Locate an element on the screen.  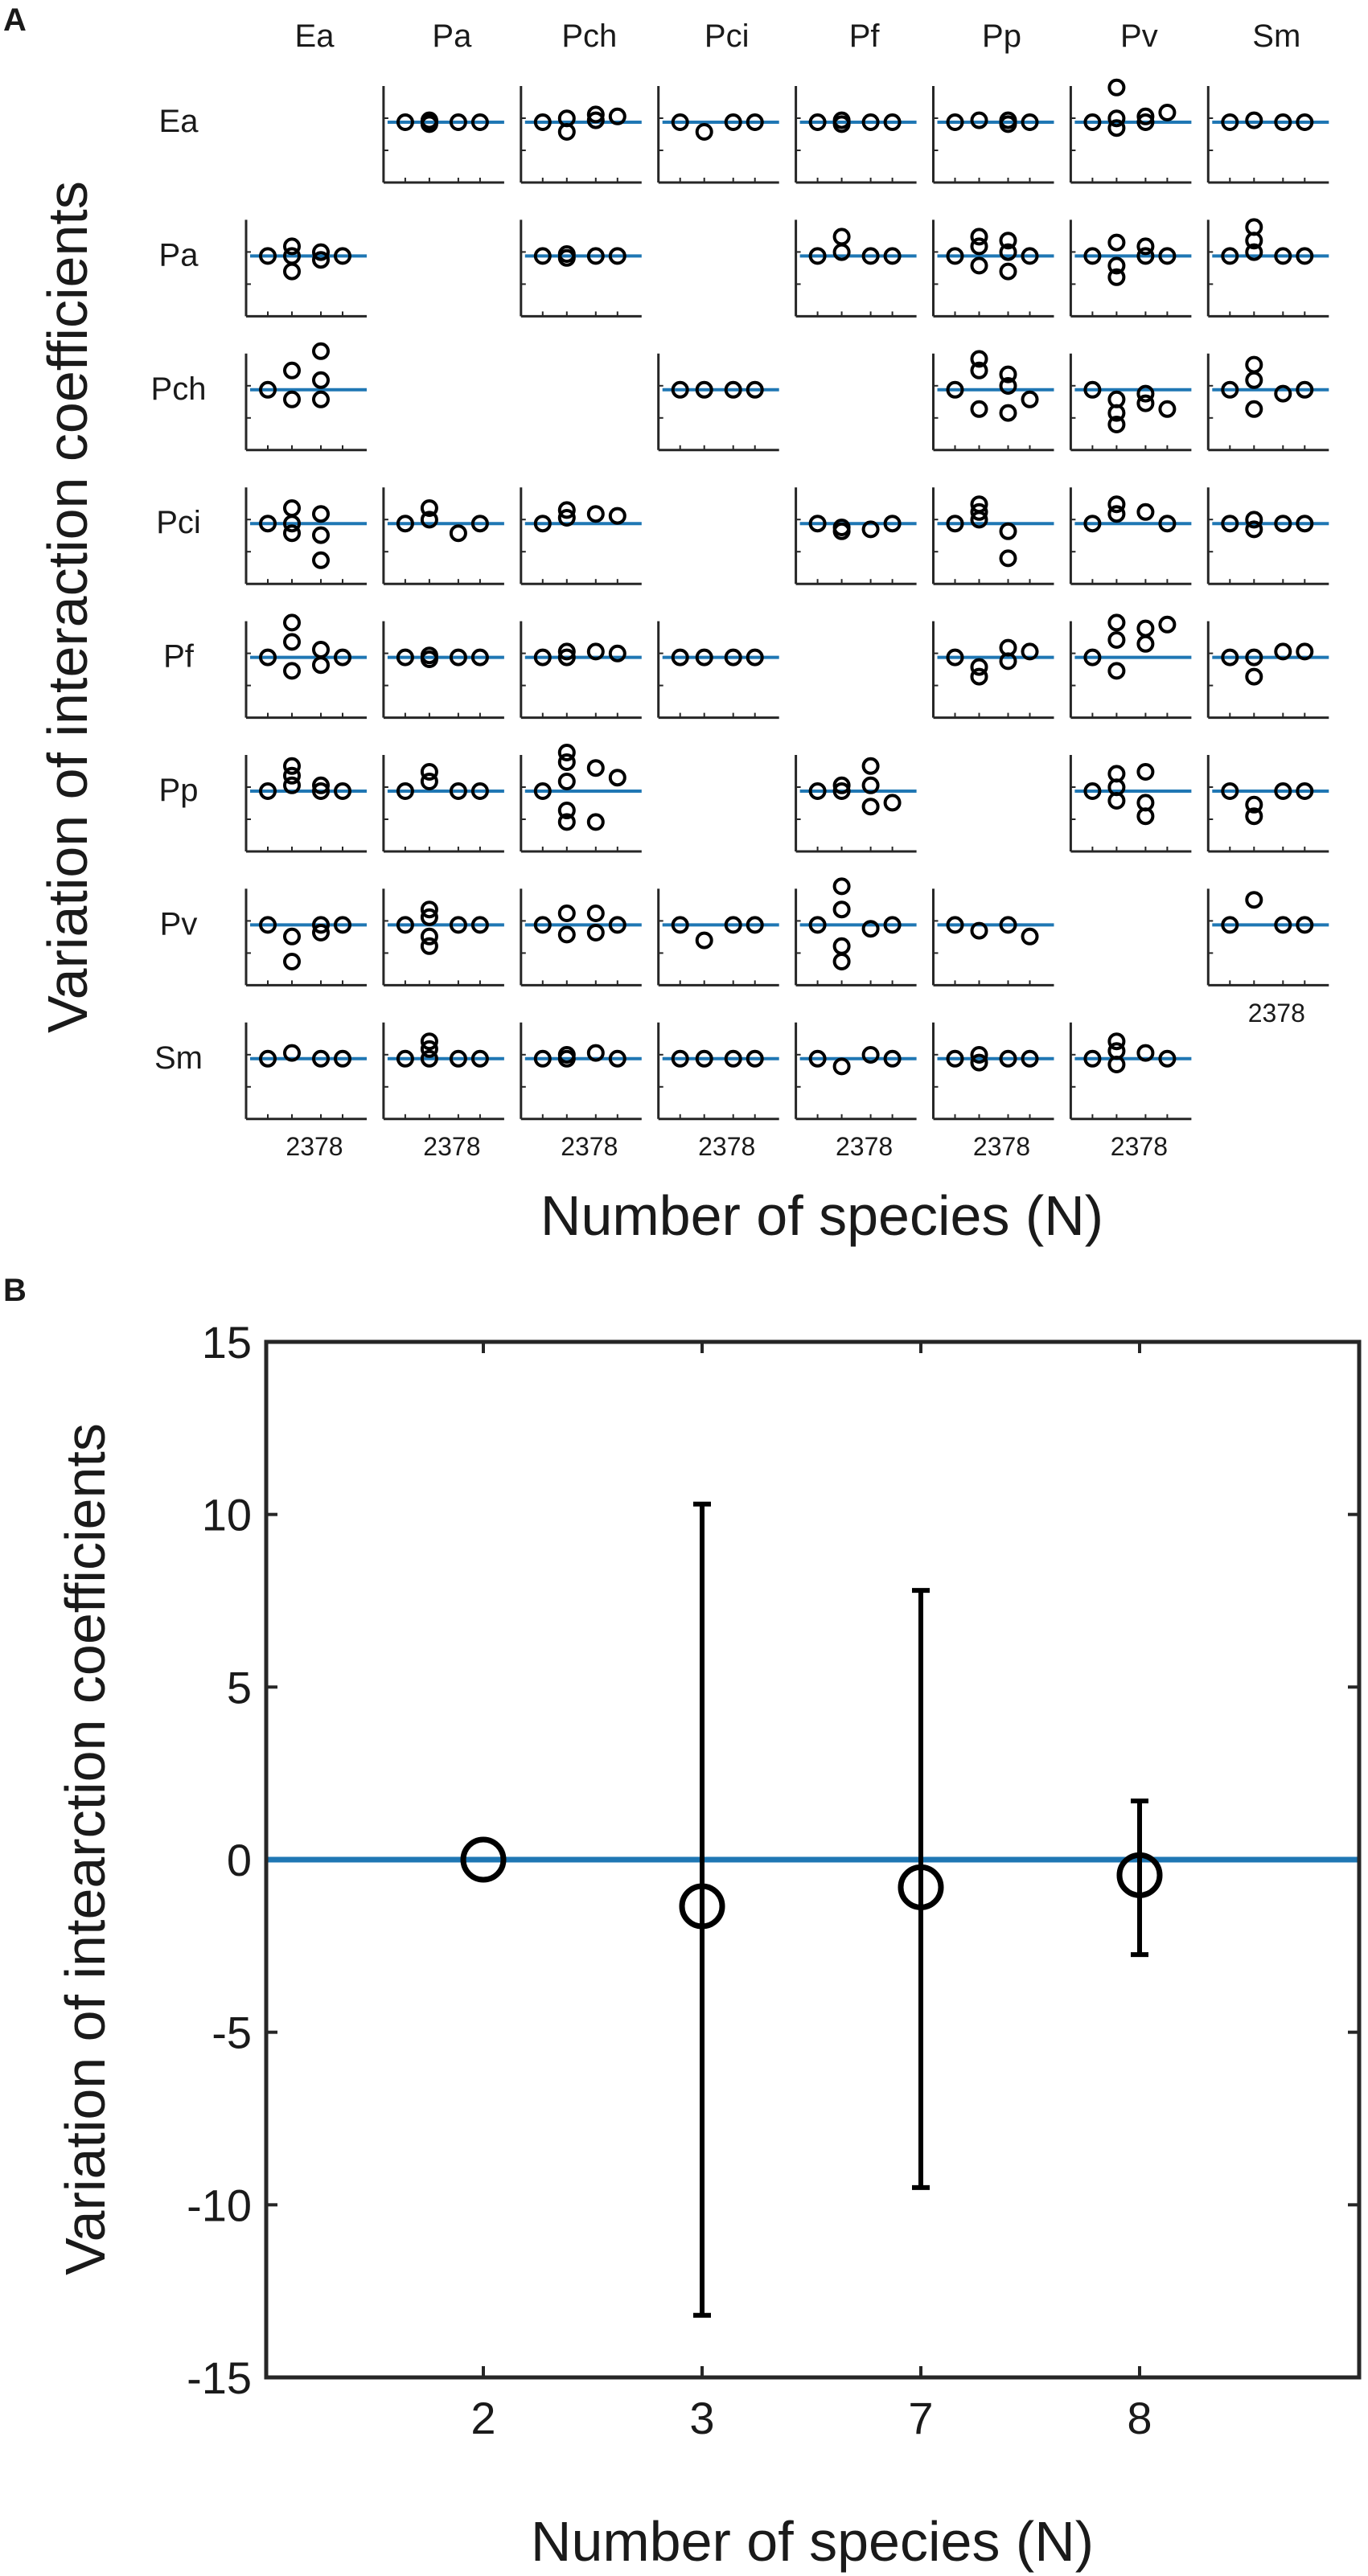
cell-sm-pch is located at coordinates (581, 1071).